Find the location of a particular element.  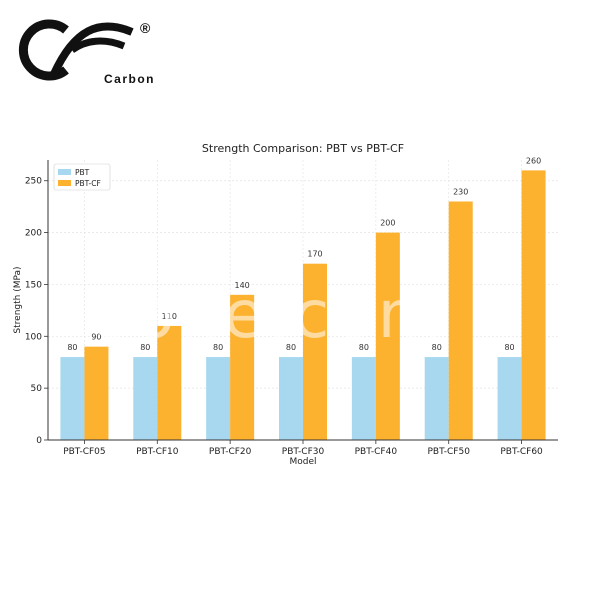

cf-logo-mark-icon is located at coordinates (76, 50).